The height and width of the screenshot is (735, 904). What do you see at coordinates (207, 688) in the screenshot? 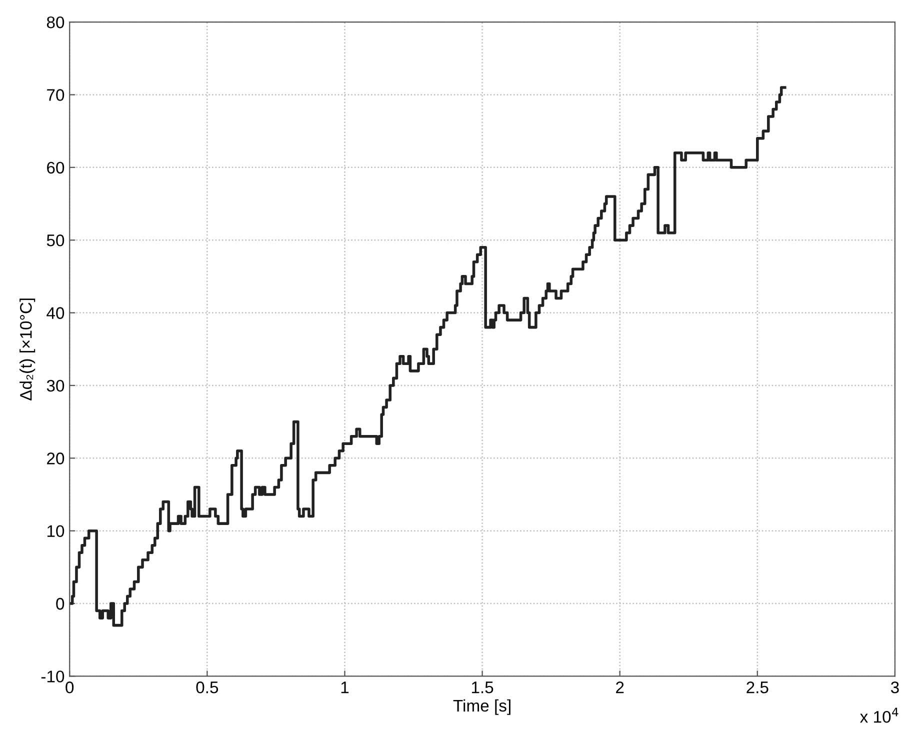
I see `x-tick-label: 0.5` at bounding box center [207, 688].